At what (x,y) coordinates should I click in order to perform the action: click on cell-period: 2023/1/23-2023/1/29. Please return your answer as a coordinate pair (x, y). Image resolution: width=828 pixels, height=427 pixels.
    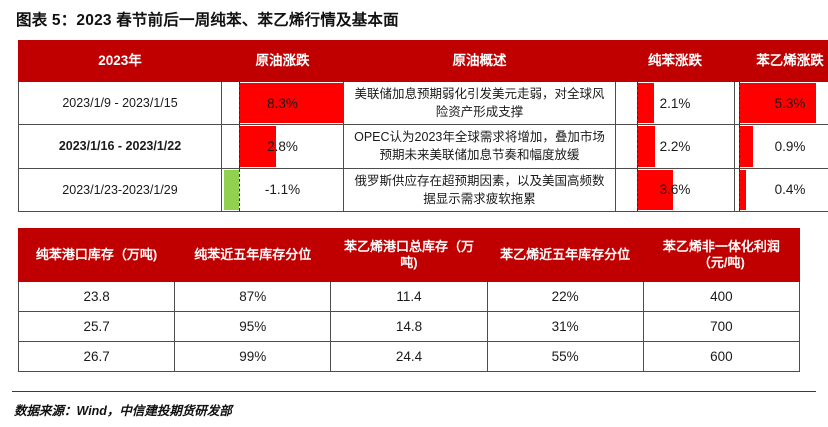
    Looking at the image, I should click on (120, 189).